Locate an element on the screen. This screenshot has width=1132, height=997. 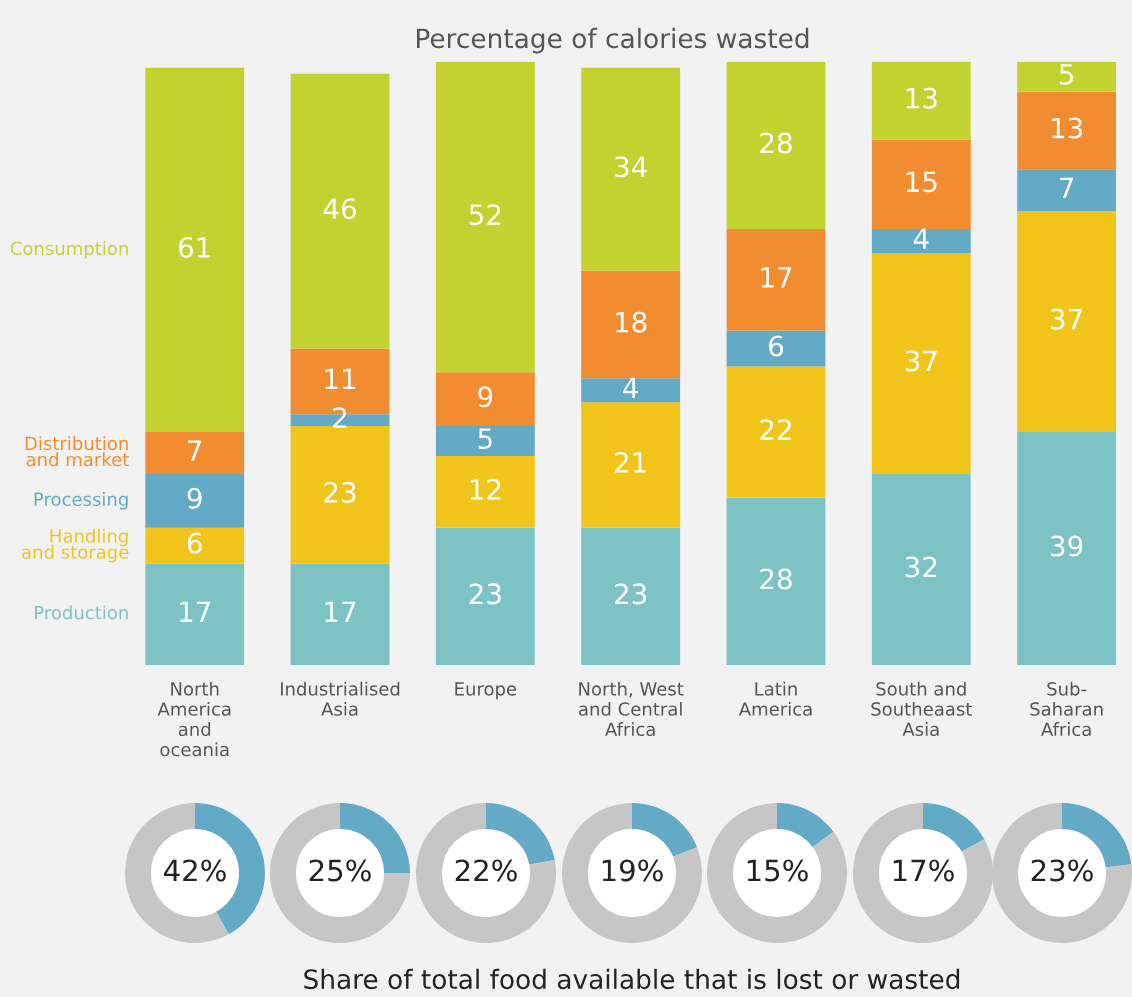
series-label: Consumption is located at coordinates (69, 250).